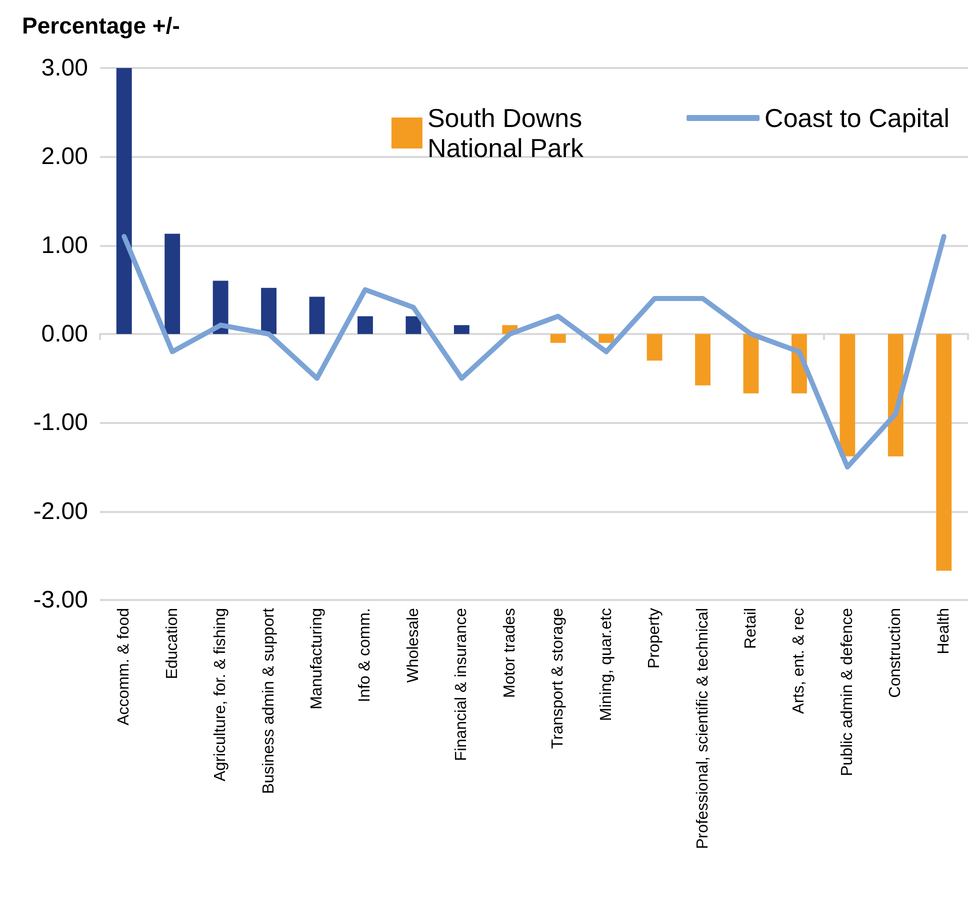  I want to click on x-tick-label: Accomm. & food, so click(124, 667).